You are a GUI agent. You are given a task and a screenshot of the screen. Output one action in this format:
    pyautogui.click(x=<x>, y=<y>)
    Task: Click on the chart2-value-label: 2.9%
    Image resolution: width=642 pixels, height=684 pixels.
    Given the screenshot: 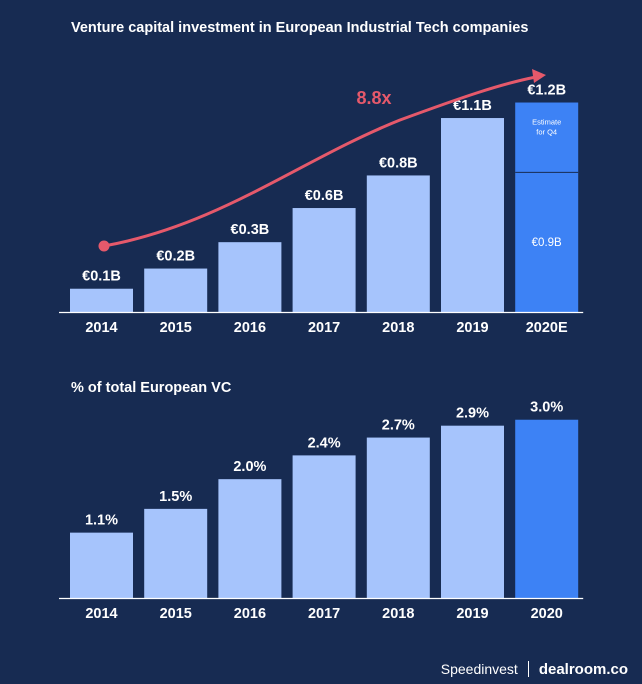 What is the action you would take?
    pyautogui.click(x=472, y=414)
    